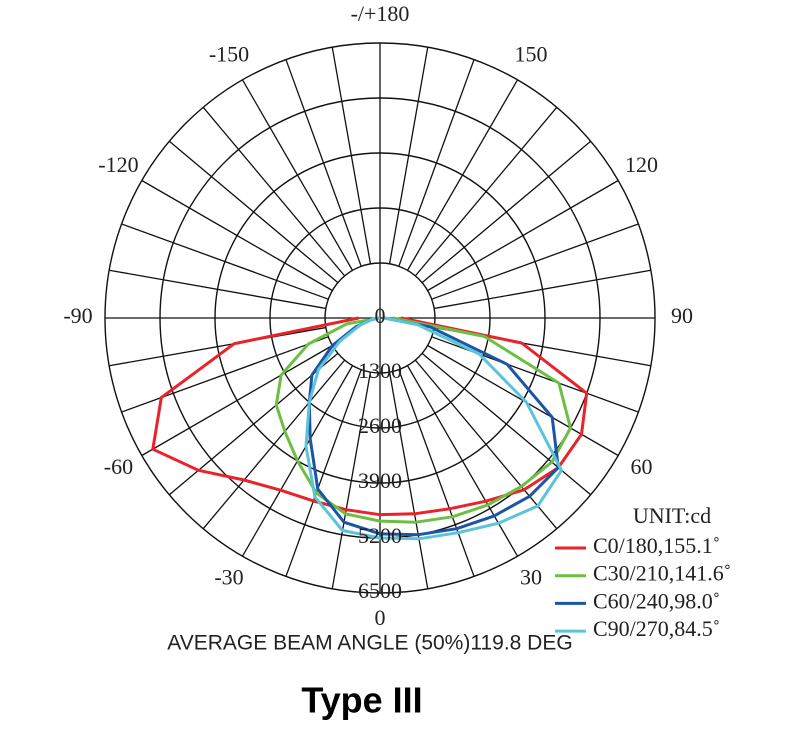  What do you see at coordinates (380, 480) in the screenshot?
I see `r-tick-label: 3900` at bounding box center [380, 480].